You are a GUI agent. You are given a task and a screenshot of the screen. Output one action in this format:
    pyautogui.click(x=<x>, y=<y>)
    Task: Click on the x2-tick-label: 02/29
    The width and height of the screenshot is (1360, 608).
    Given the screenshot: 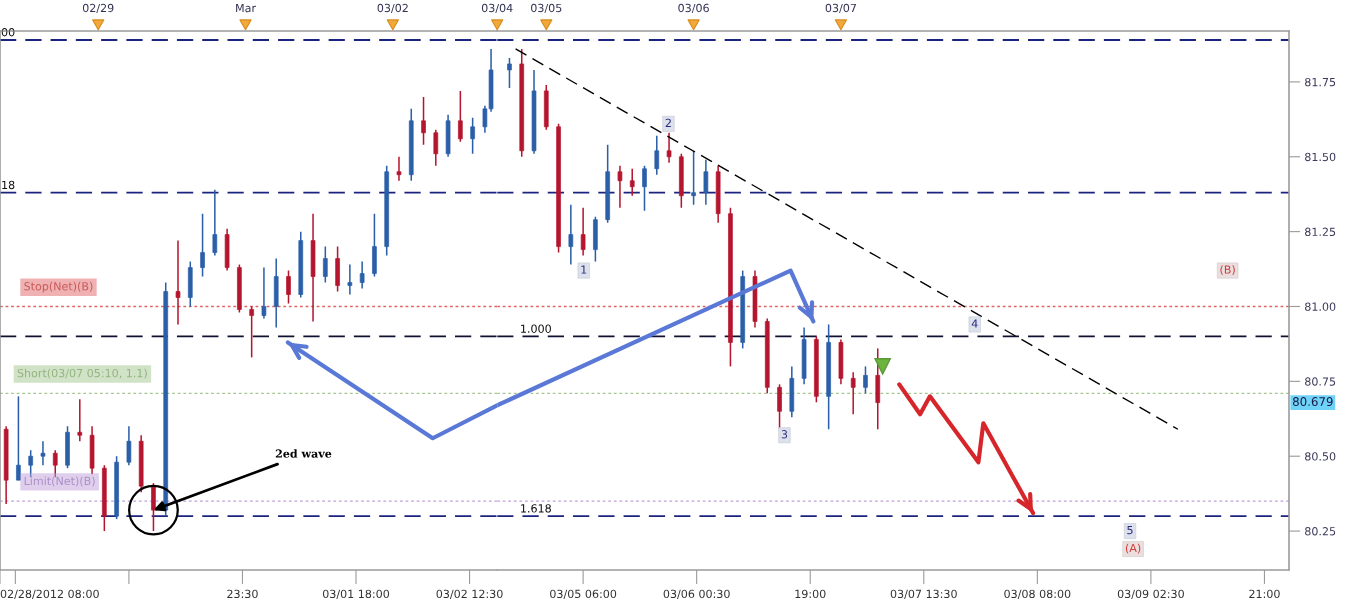 What is the action you would take?
    pyautogui.click(x=98, y=8)
    